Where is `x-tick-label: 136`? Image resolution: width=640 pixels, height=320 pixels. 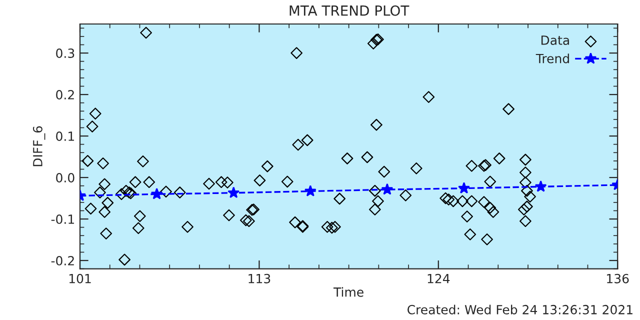 x-tick-label: 136 is located at coordinates (618, 279).